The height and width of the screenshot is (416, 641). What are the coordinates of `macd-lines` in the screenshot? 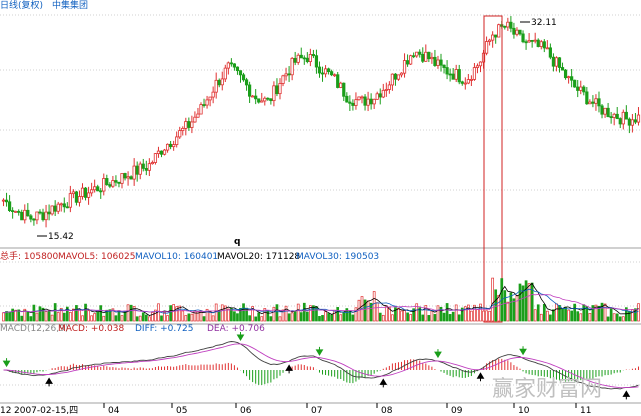 It's located at (321, 365).